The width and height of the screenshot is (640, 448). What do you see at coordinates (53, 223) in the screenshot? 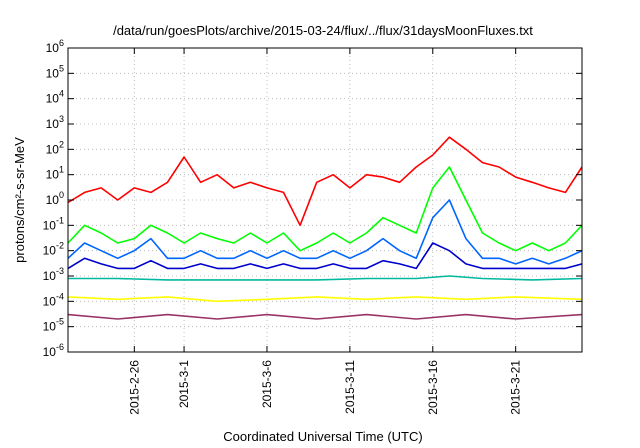
I see `y-tick-label: 10⁻¹` at bounding box center [53, 223].